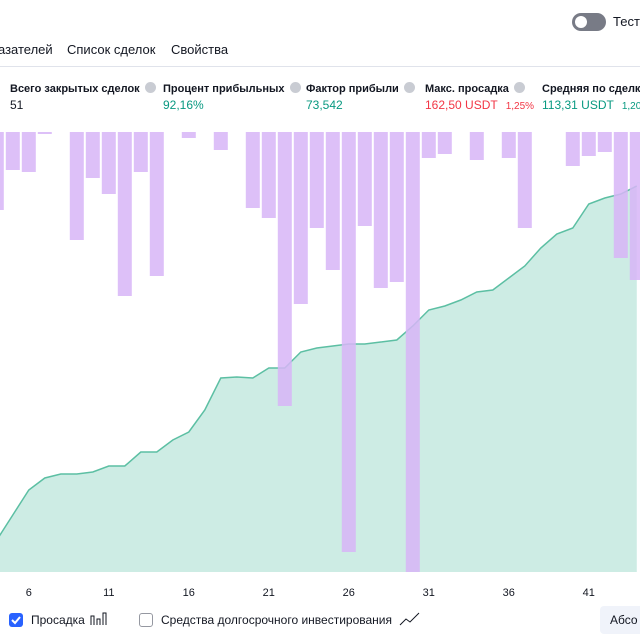 The image size is (640, 640). What do you see at coordinates (578, 105) in the screenshot?
I see `metric-value-text: 113,31 USDT` at bounding box center [578, 105].